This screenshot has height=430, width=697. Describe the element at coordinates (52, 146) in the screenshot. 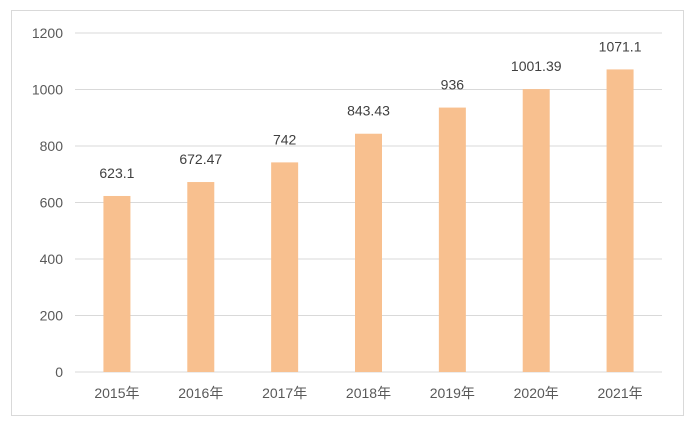

I see `y-tick-label: 800` at that location.